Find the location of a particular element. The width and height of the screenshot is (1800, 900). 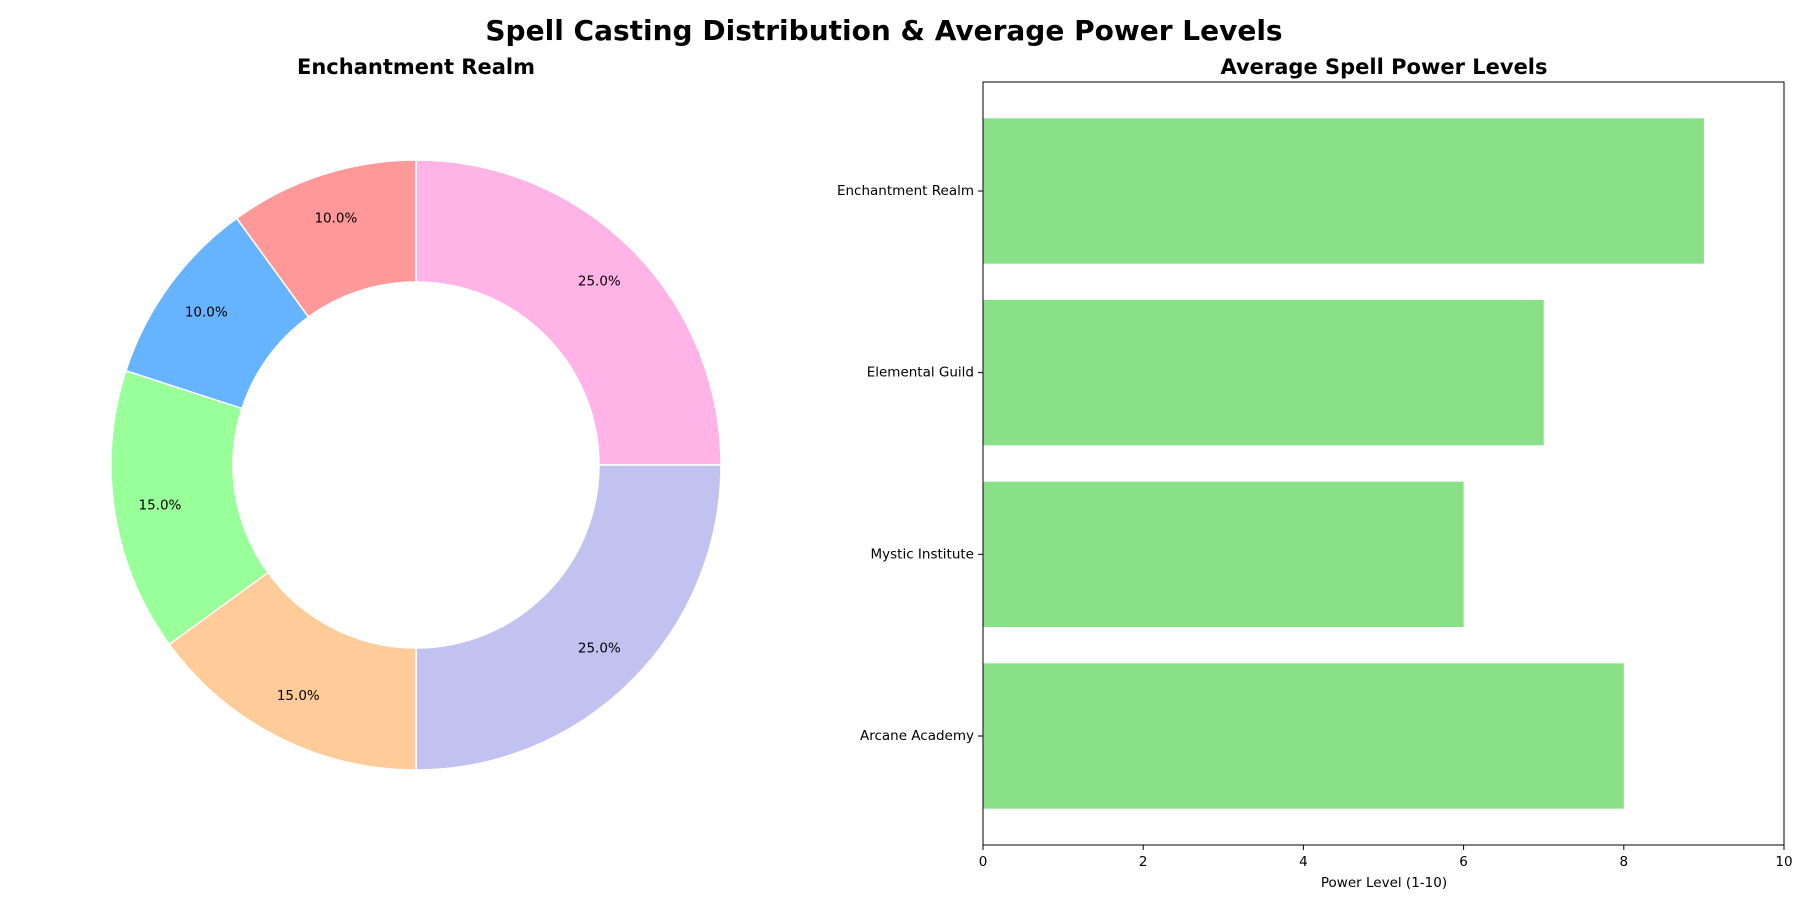

x-tick-label: 8 is located at coordinates (1624, 862).